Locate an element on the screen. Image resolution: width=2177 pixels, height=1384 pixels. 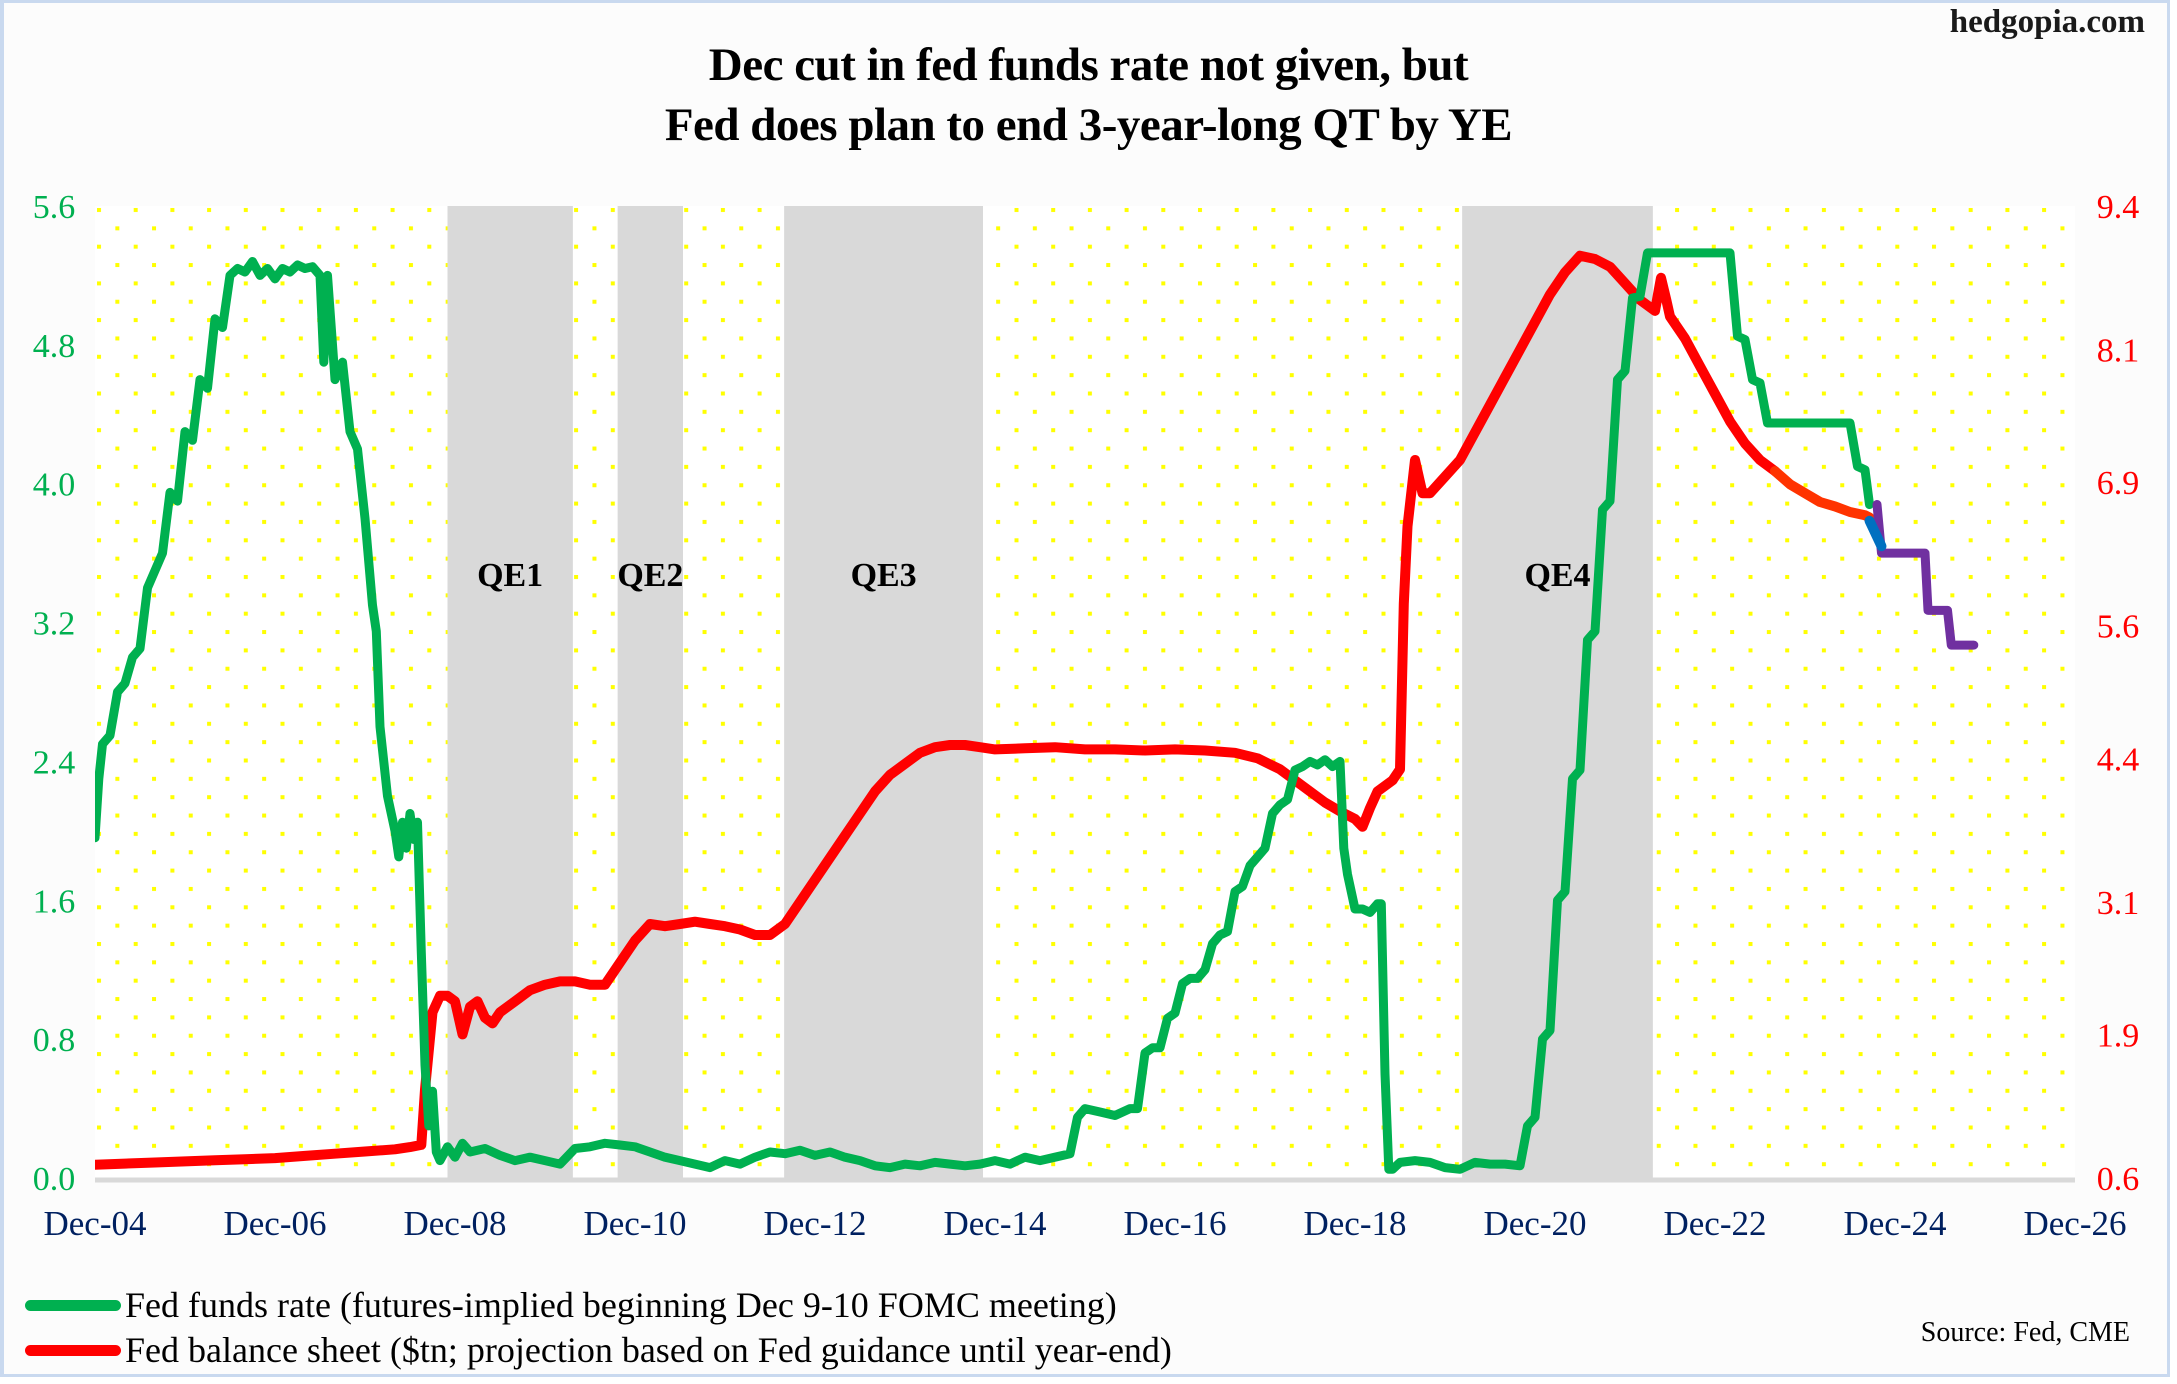
x-tick-label: Dec-06 is located at coordinates (274, 1223).